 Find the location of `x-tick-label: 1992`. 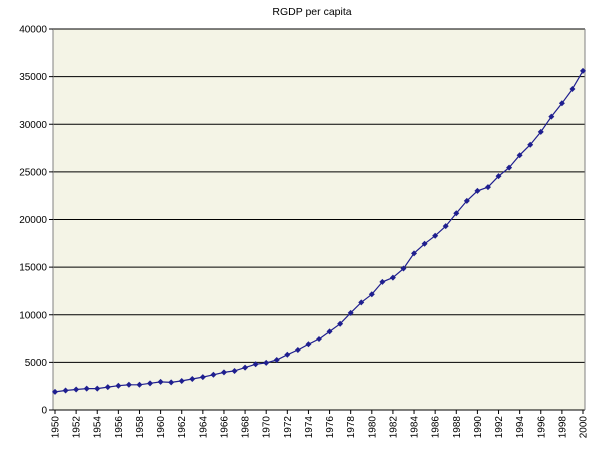

x-tick-label: 1992 is located at coordinates (499, 427).